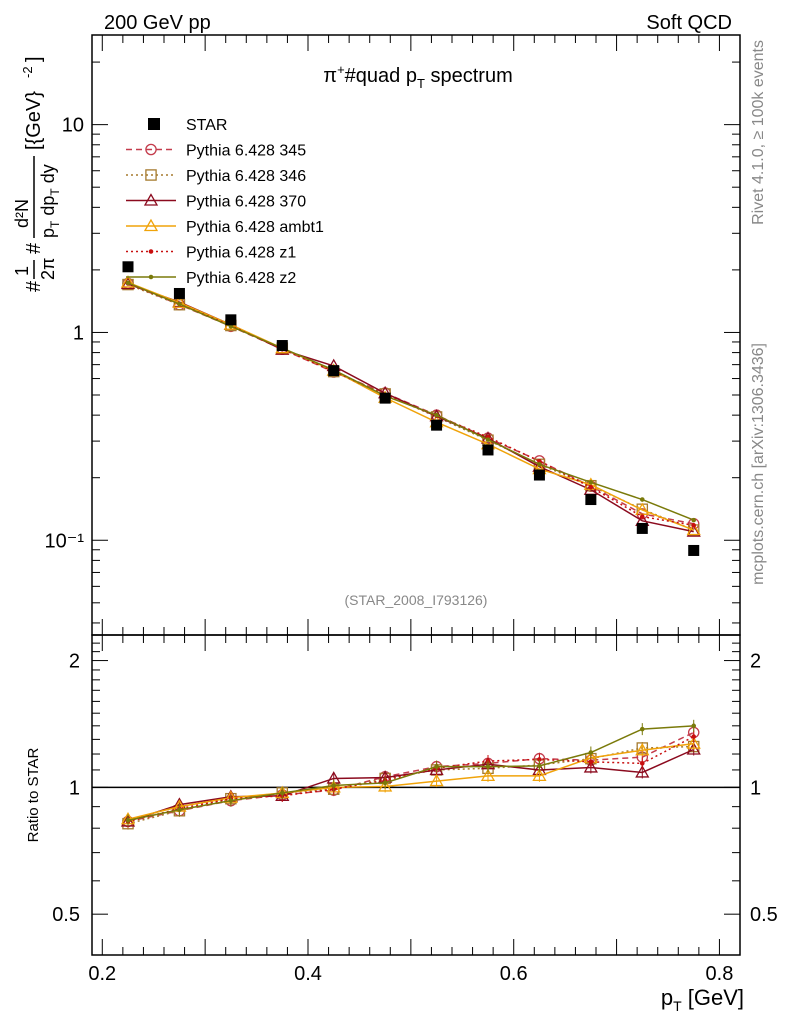  I want to click on svg-text: d²N, so click(22, 213).